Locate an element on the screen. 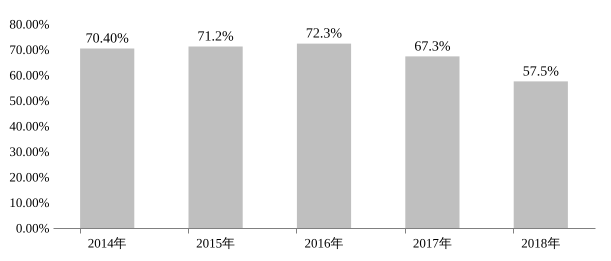 The height and width of the screenshot is (261, 611). x-tick-label: 2015年 is located at coordinates (216, 243).